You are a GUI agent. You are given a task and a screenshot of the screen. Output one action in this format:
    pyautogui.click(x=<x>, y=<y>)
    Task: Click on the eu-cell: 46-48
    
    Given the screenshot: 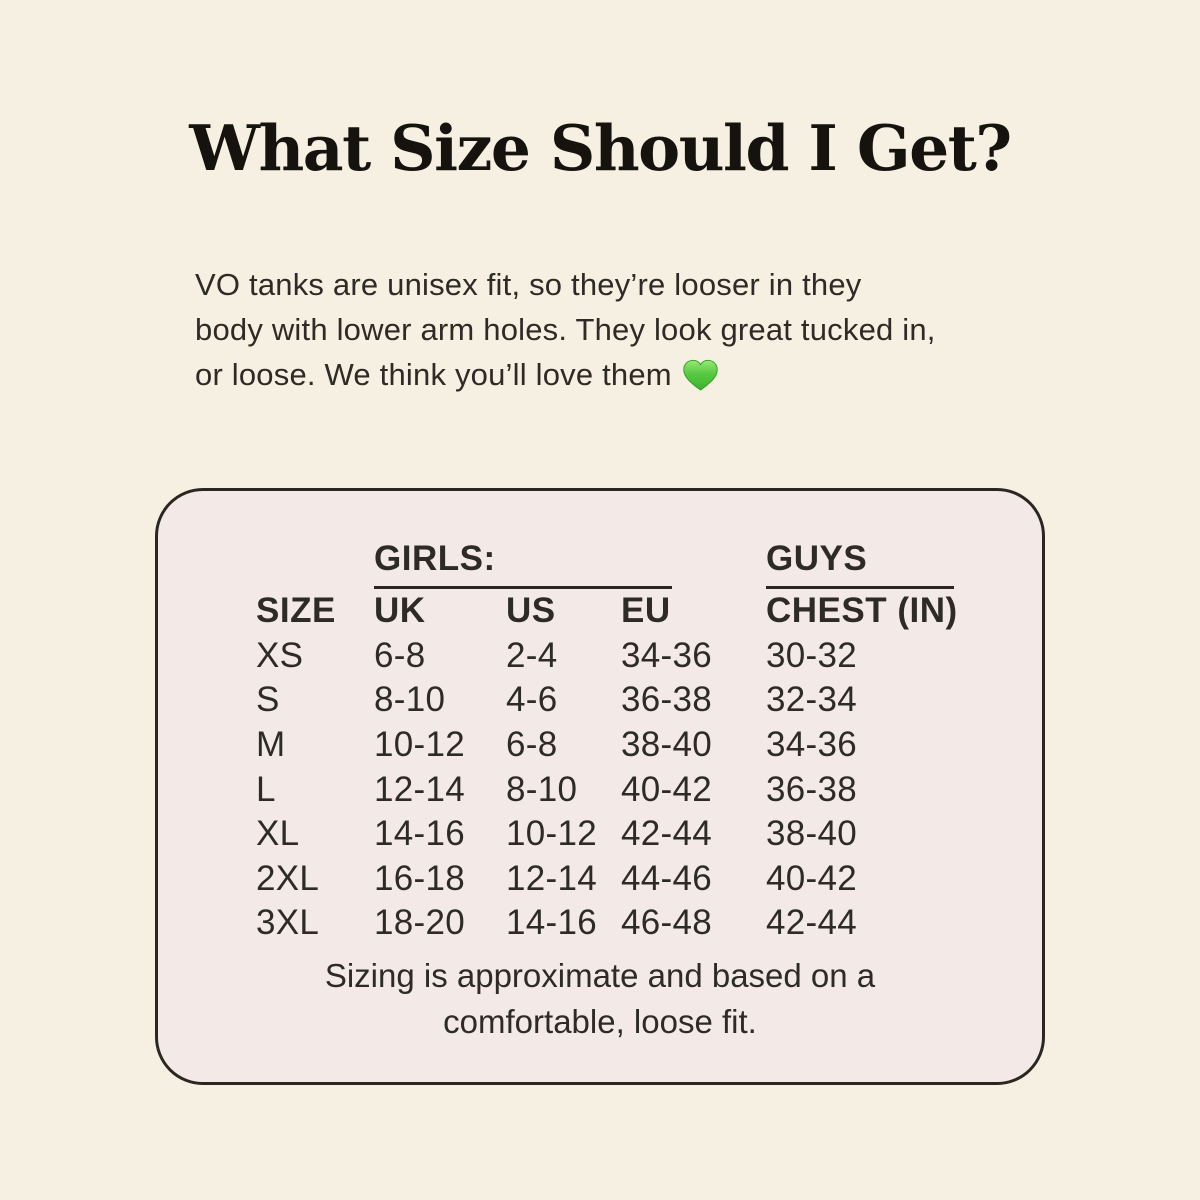 What is the action you would take?
    pyautogui.click(x=667, y=923)
    